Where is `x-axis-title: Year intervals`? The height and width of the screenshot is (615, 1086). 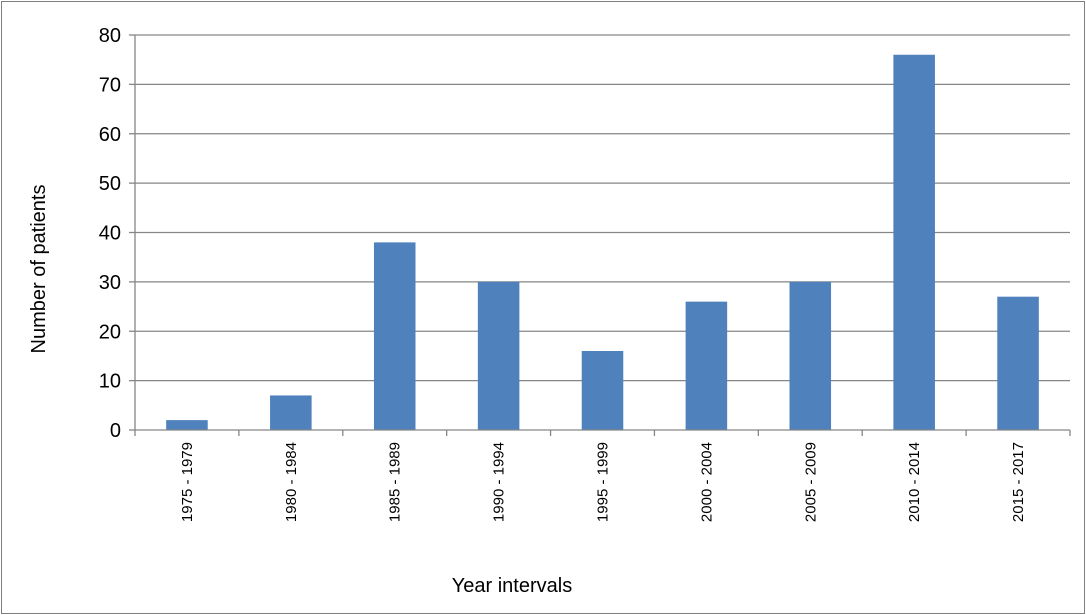 x-axis-title: Year intervals is located at coordinates (512, 586).